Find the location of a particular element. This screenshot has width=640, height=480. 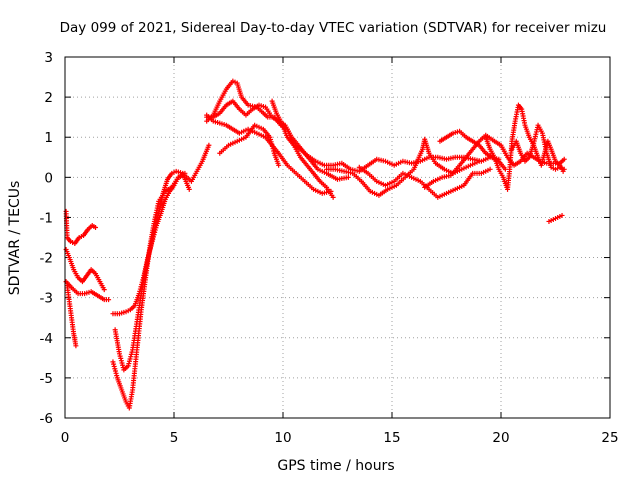

y-tick-label: -5 is located at coordinates (46, 379).